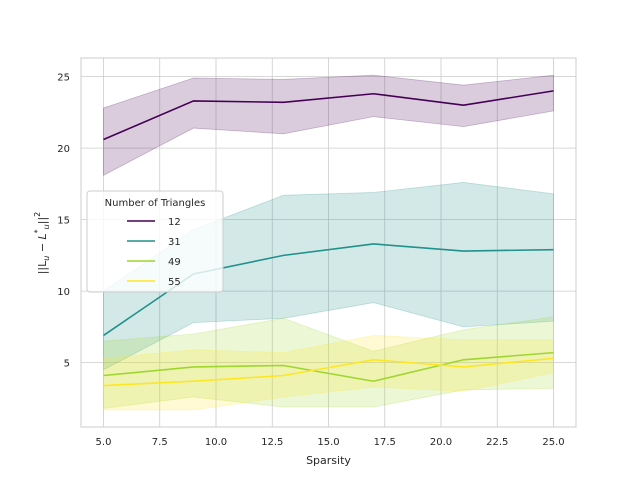 The width and height of the screenshot is (640, 480). I want to click on y-tick-label: 25, so click(63, 78).